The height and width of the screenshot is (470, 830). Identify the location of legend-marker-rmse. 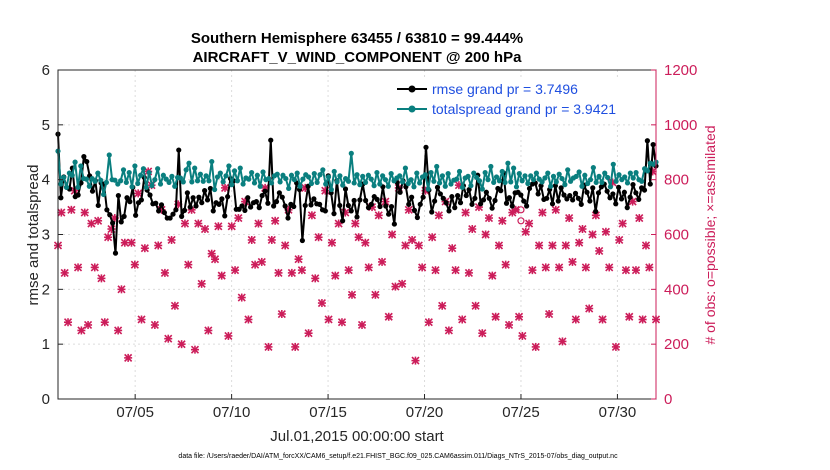
(412, 89).